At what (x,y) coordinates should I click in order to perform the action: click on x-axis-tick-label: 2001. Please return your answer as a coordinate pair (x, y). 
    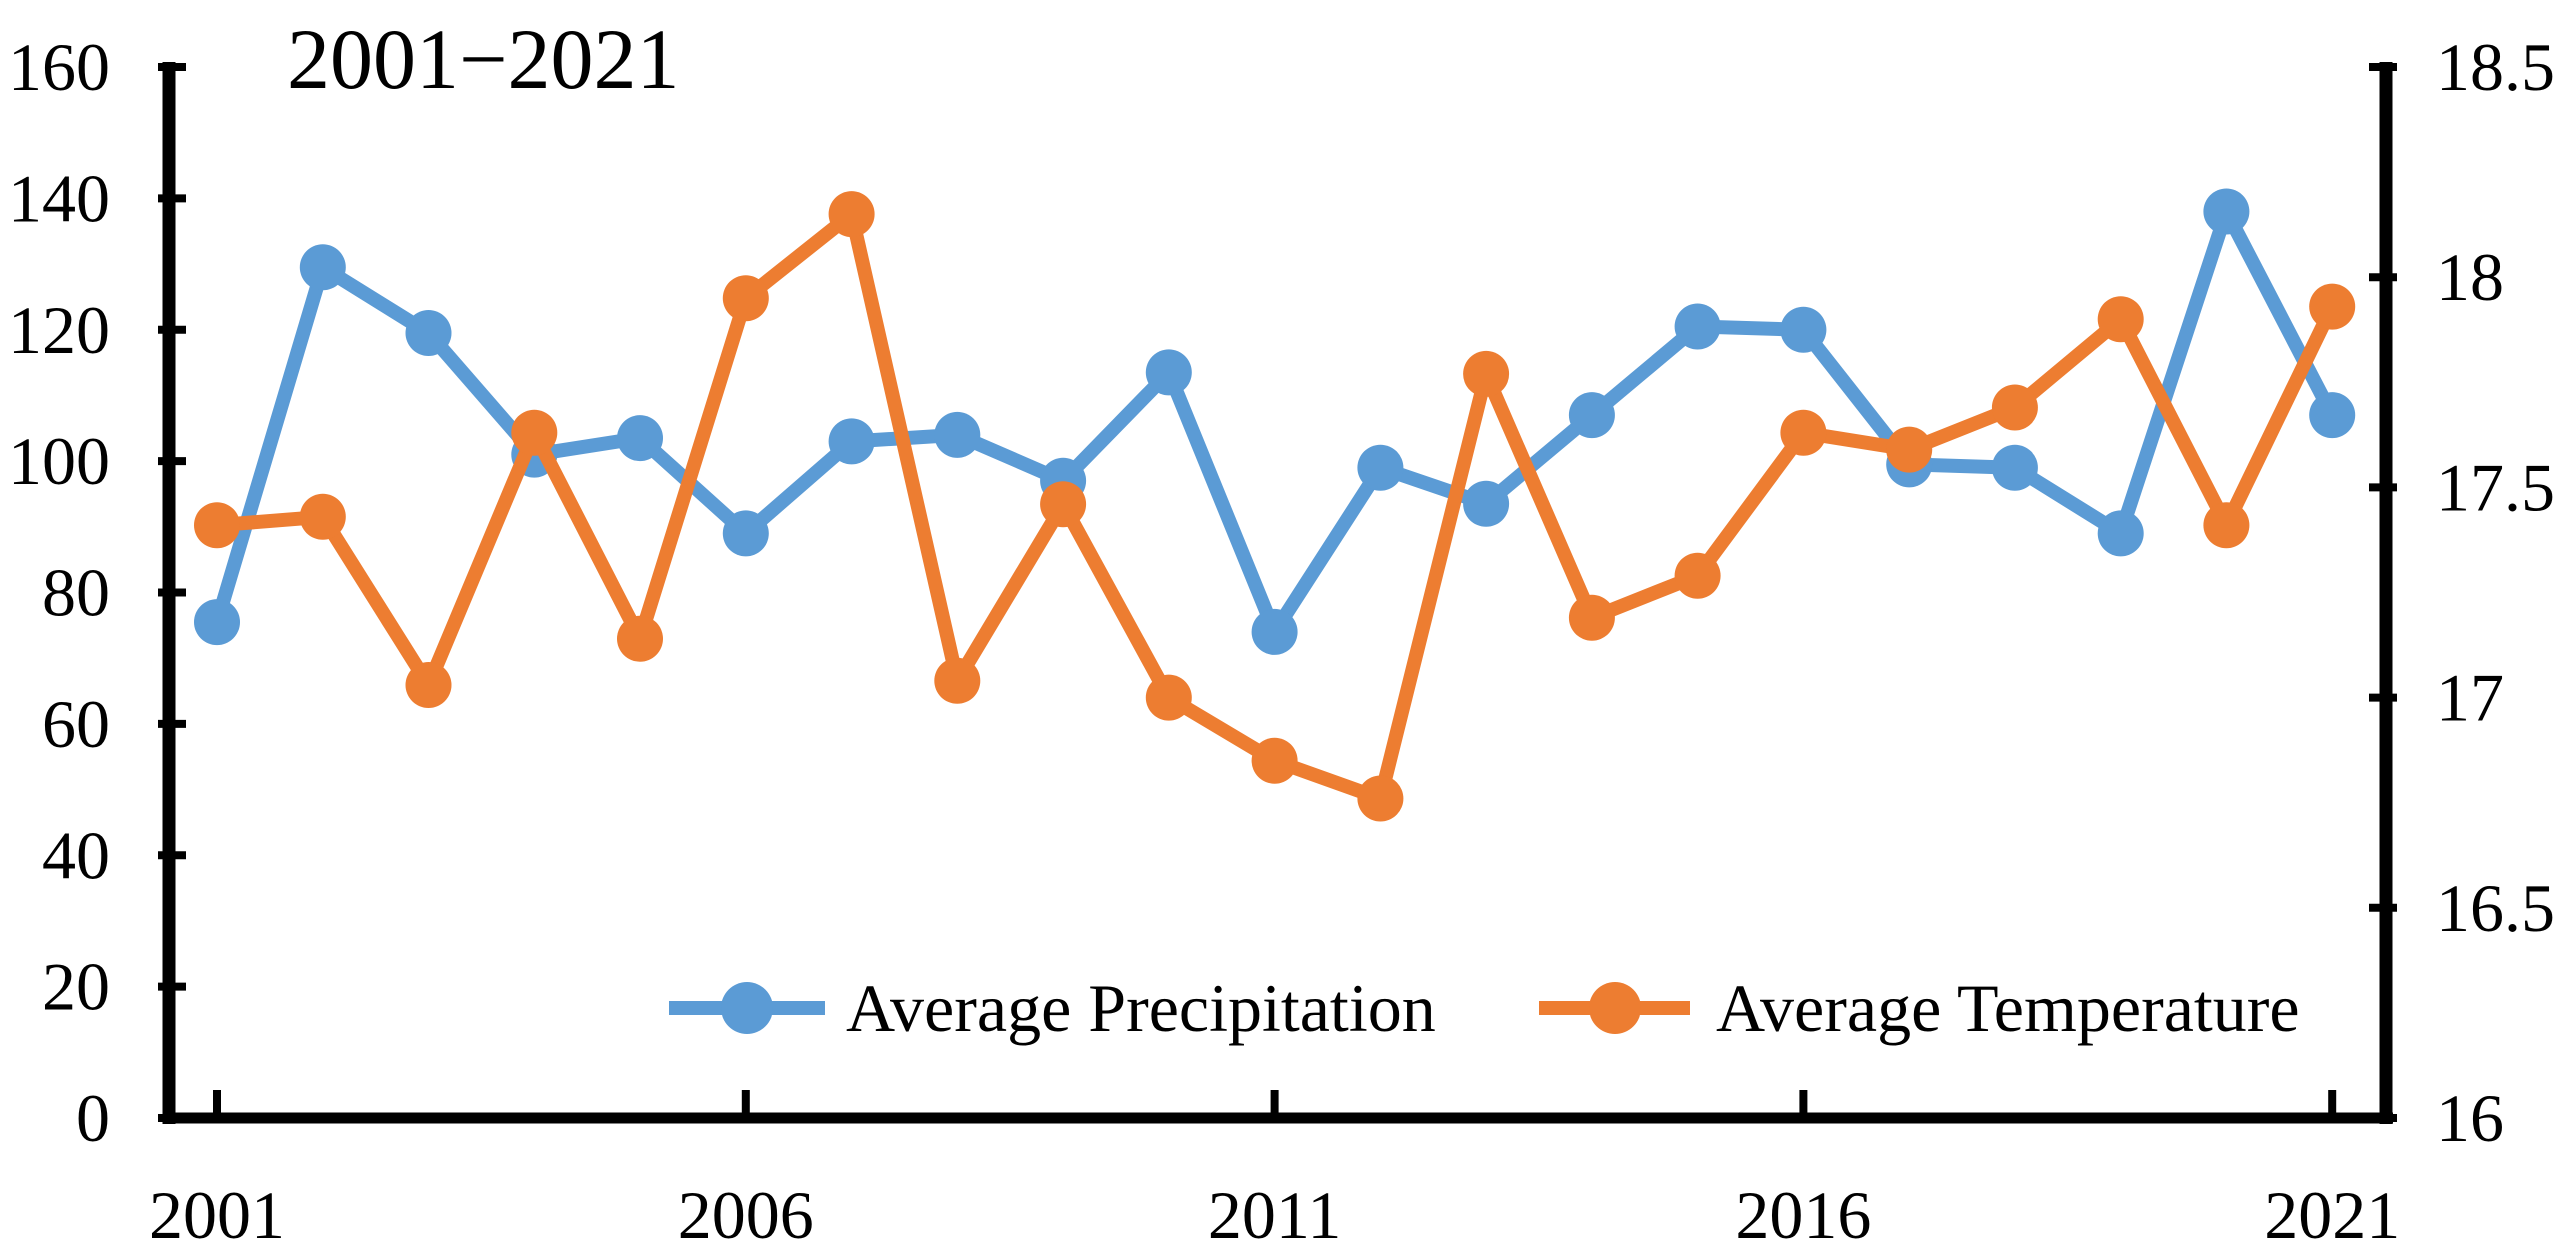
    Looking at the image, I should click on (217, 1211).